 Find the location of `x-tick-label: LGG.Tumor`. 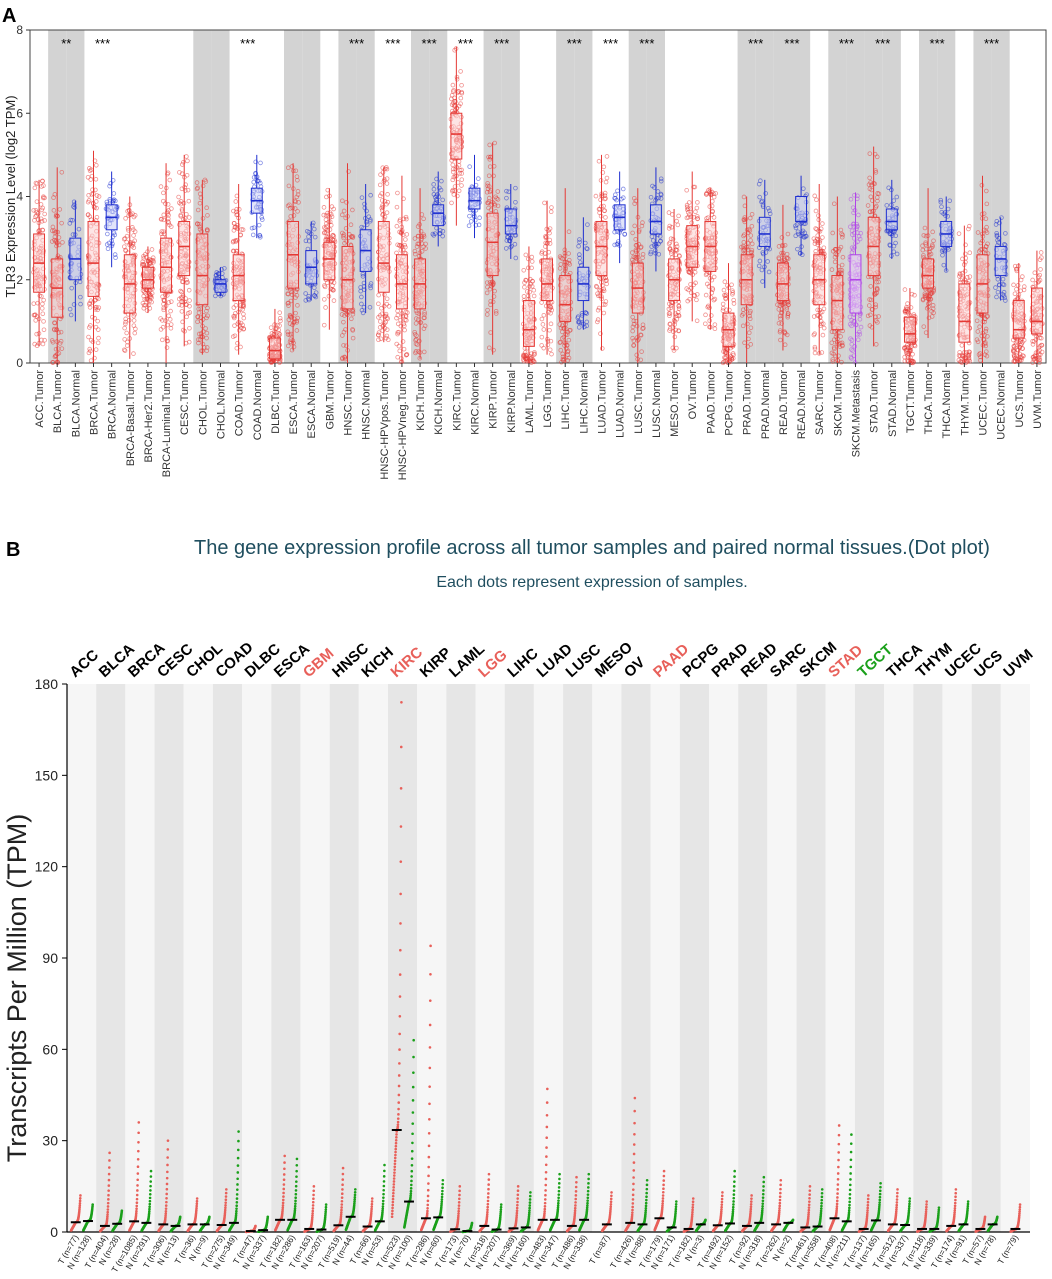

x-tick-label: LGG.Tumor is located at coordinates (548, 399).